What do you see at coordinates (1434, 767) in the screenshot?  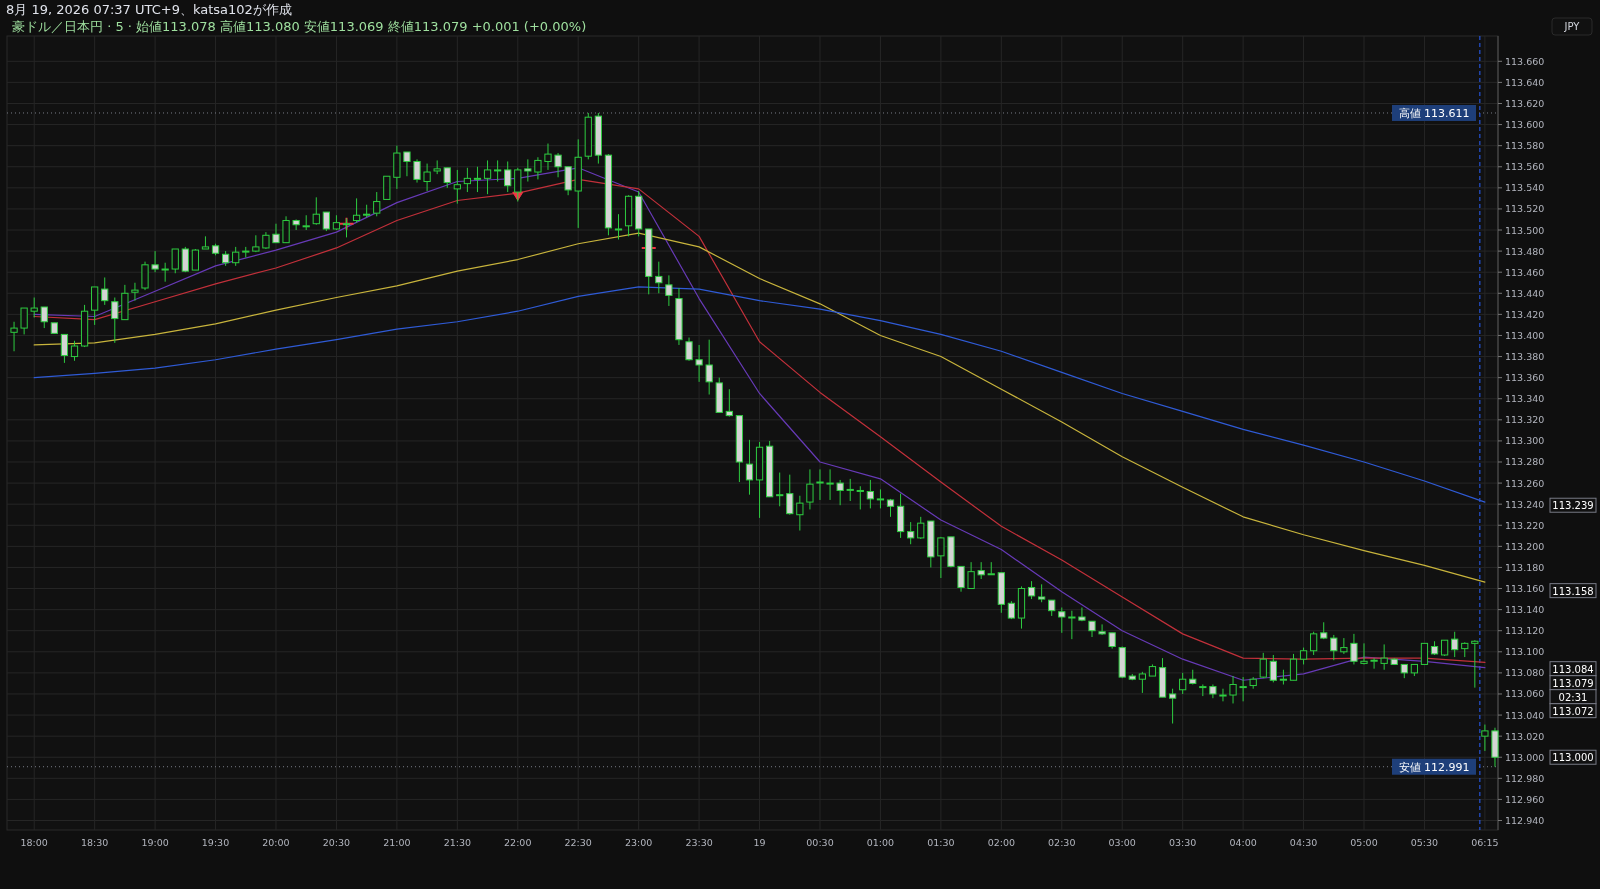 I see `ref-line-label: 安値 112.991` at bounding box center [1434, 767].